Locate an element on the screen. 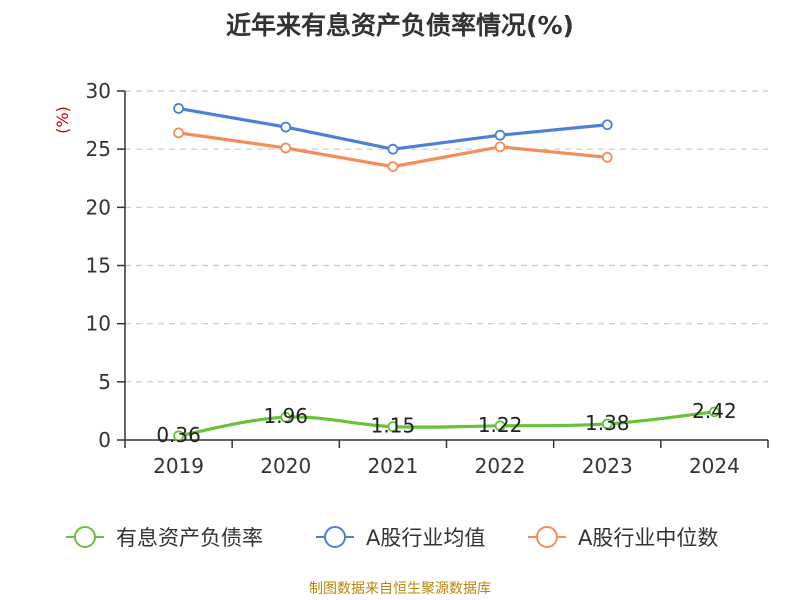 This screenshot has width=800, height=600. data-label: 1.22 is located at coordinates (500, 425).